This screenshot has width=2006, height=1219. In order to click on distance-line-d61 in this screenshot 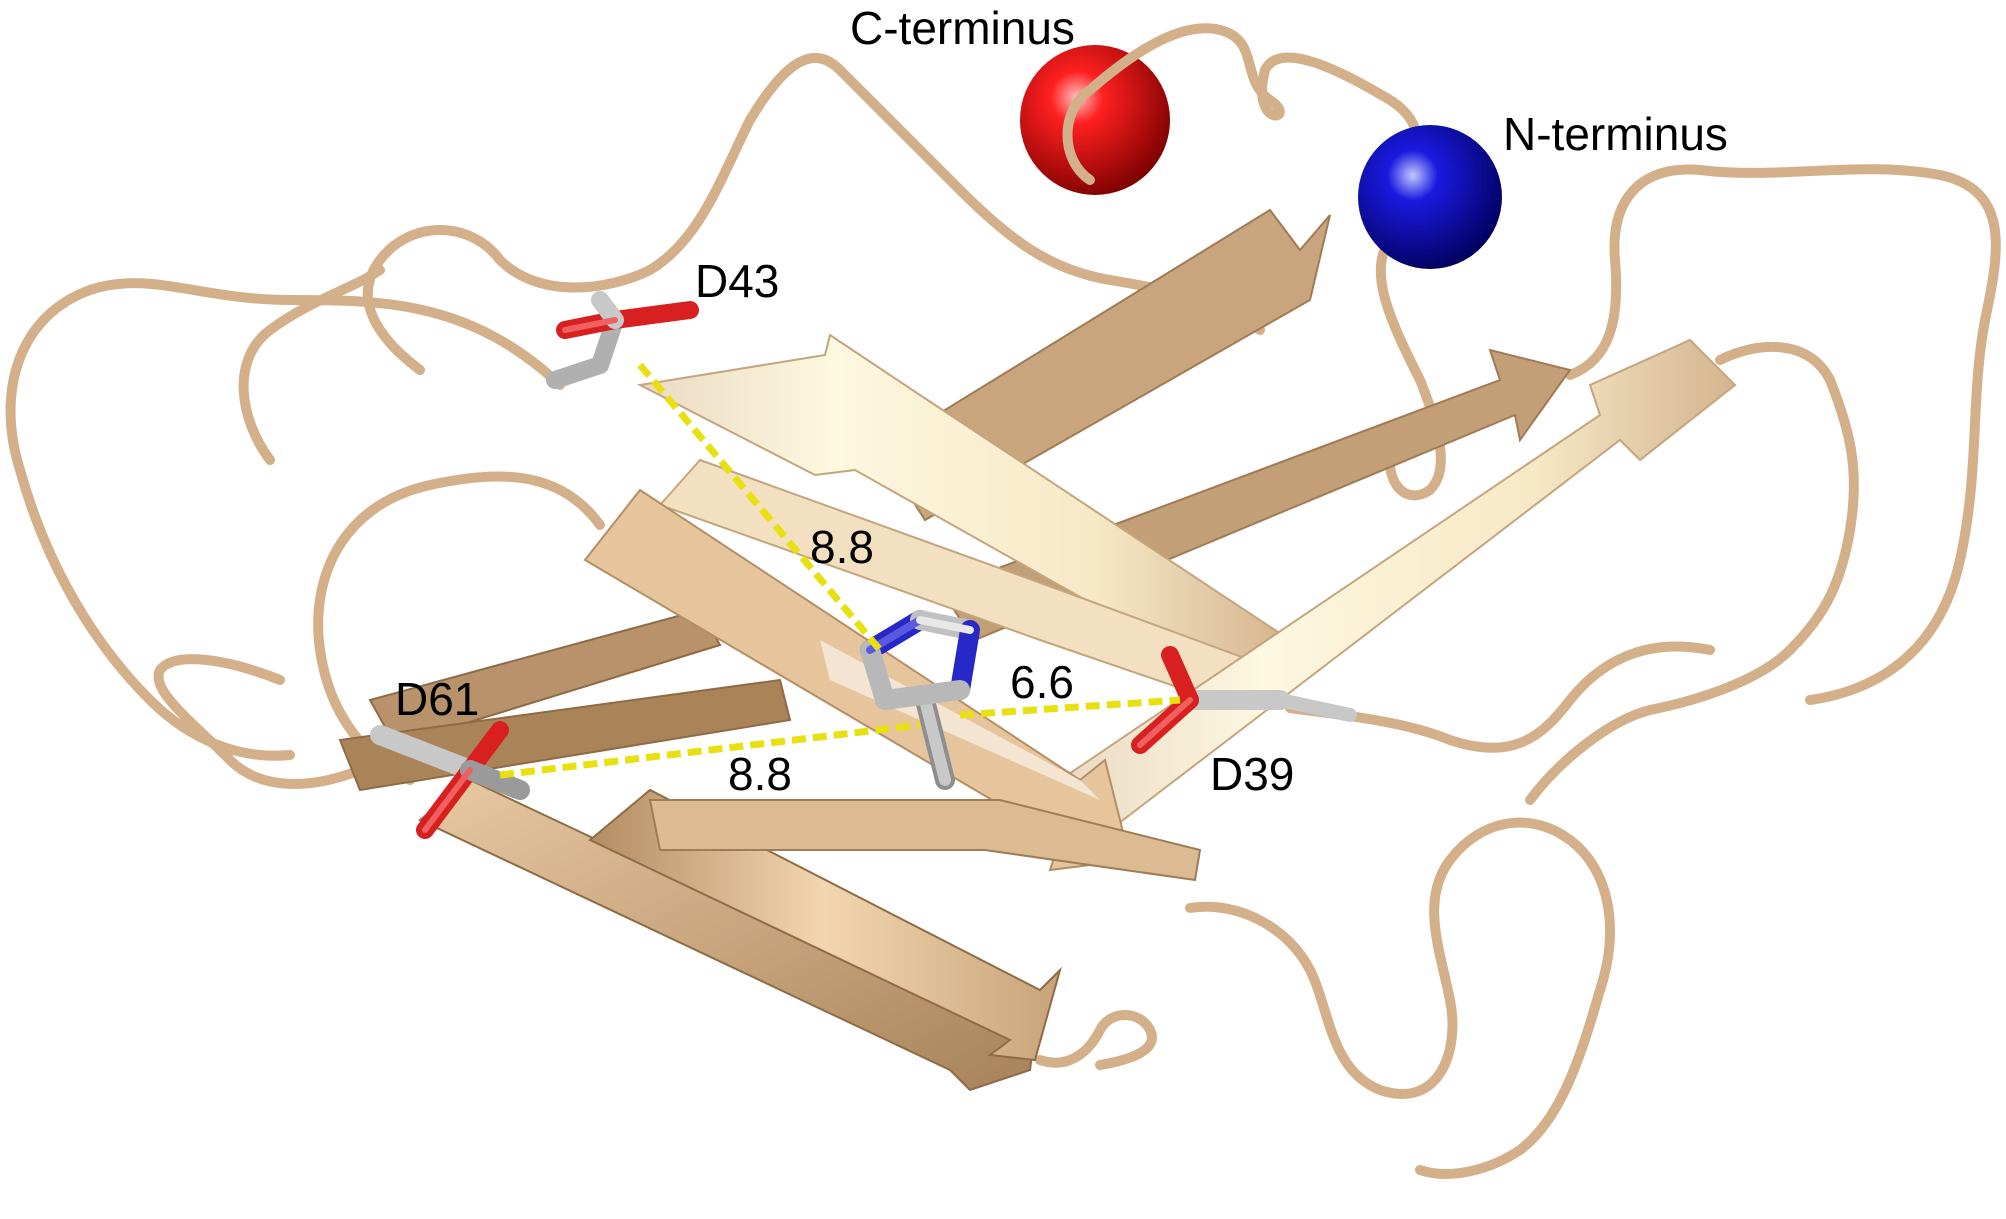, I will do `click(710, 750)`.